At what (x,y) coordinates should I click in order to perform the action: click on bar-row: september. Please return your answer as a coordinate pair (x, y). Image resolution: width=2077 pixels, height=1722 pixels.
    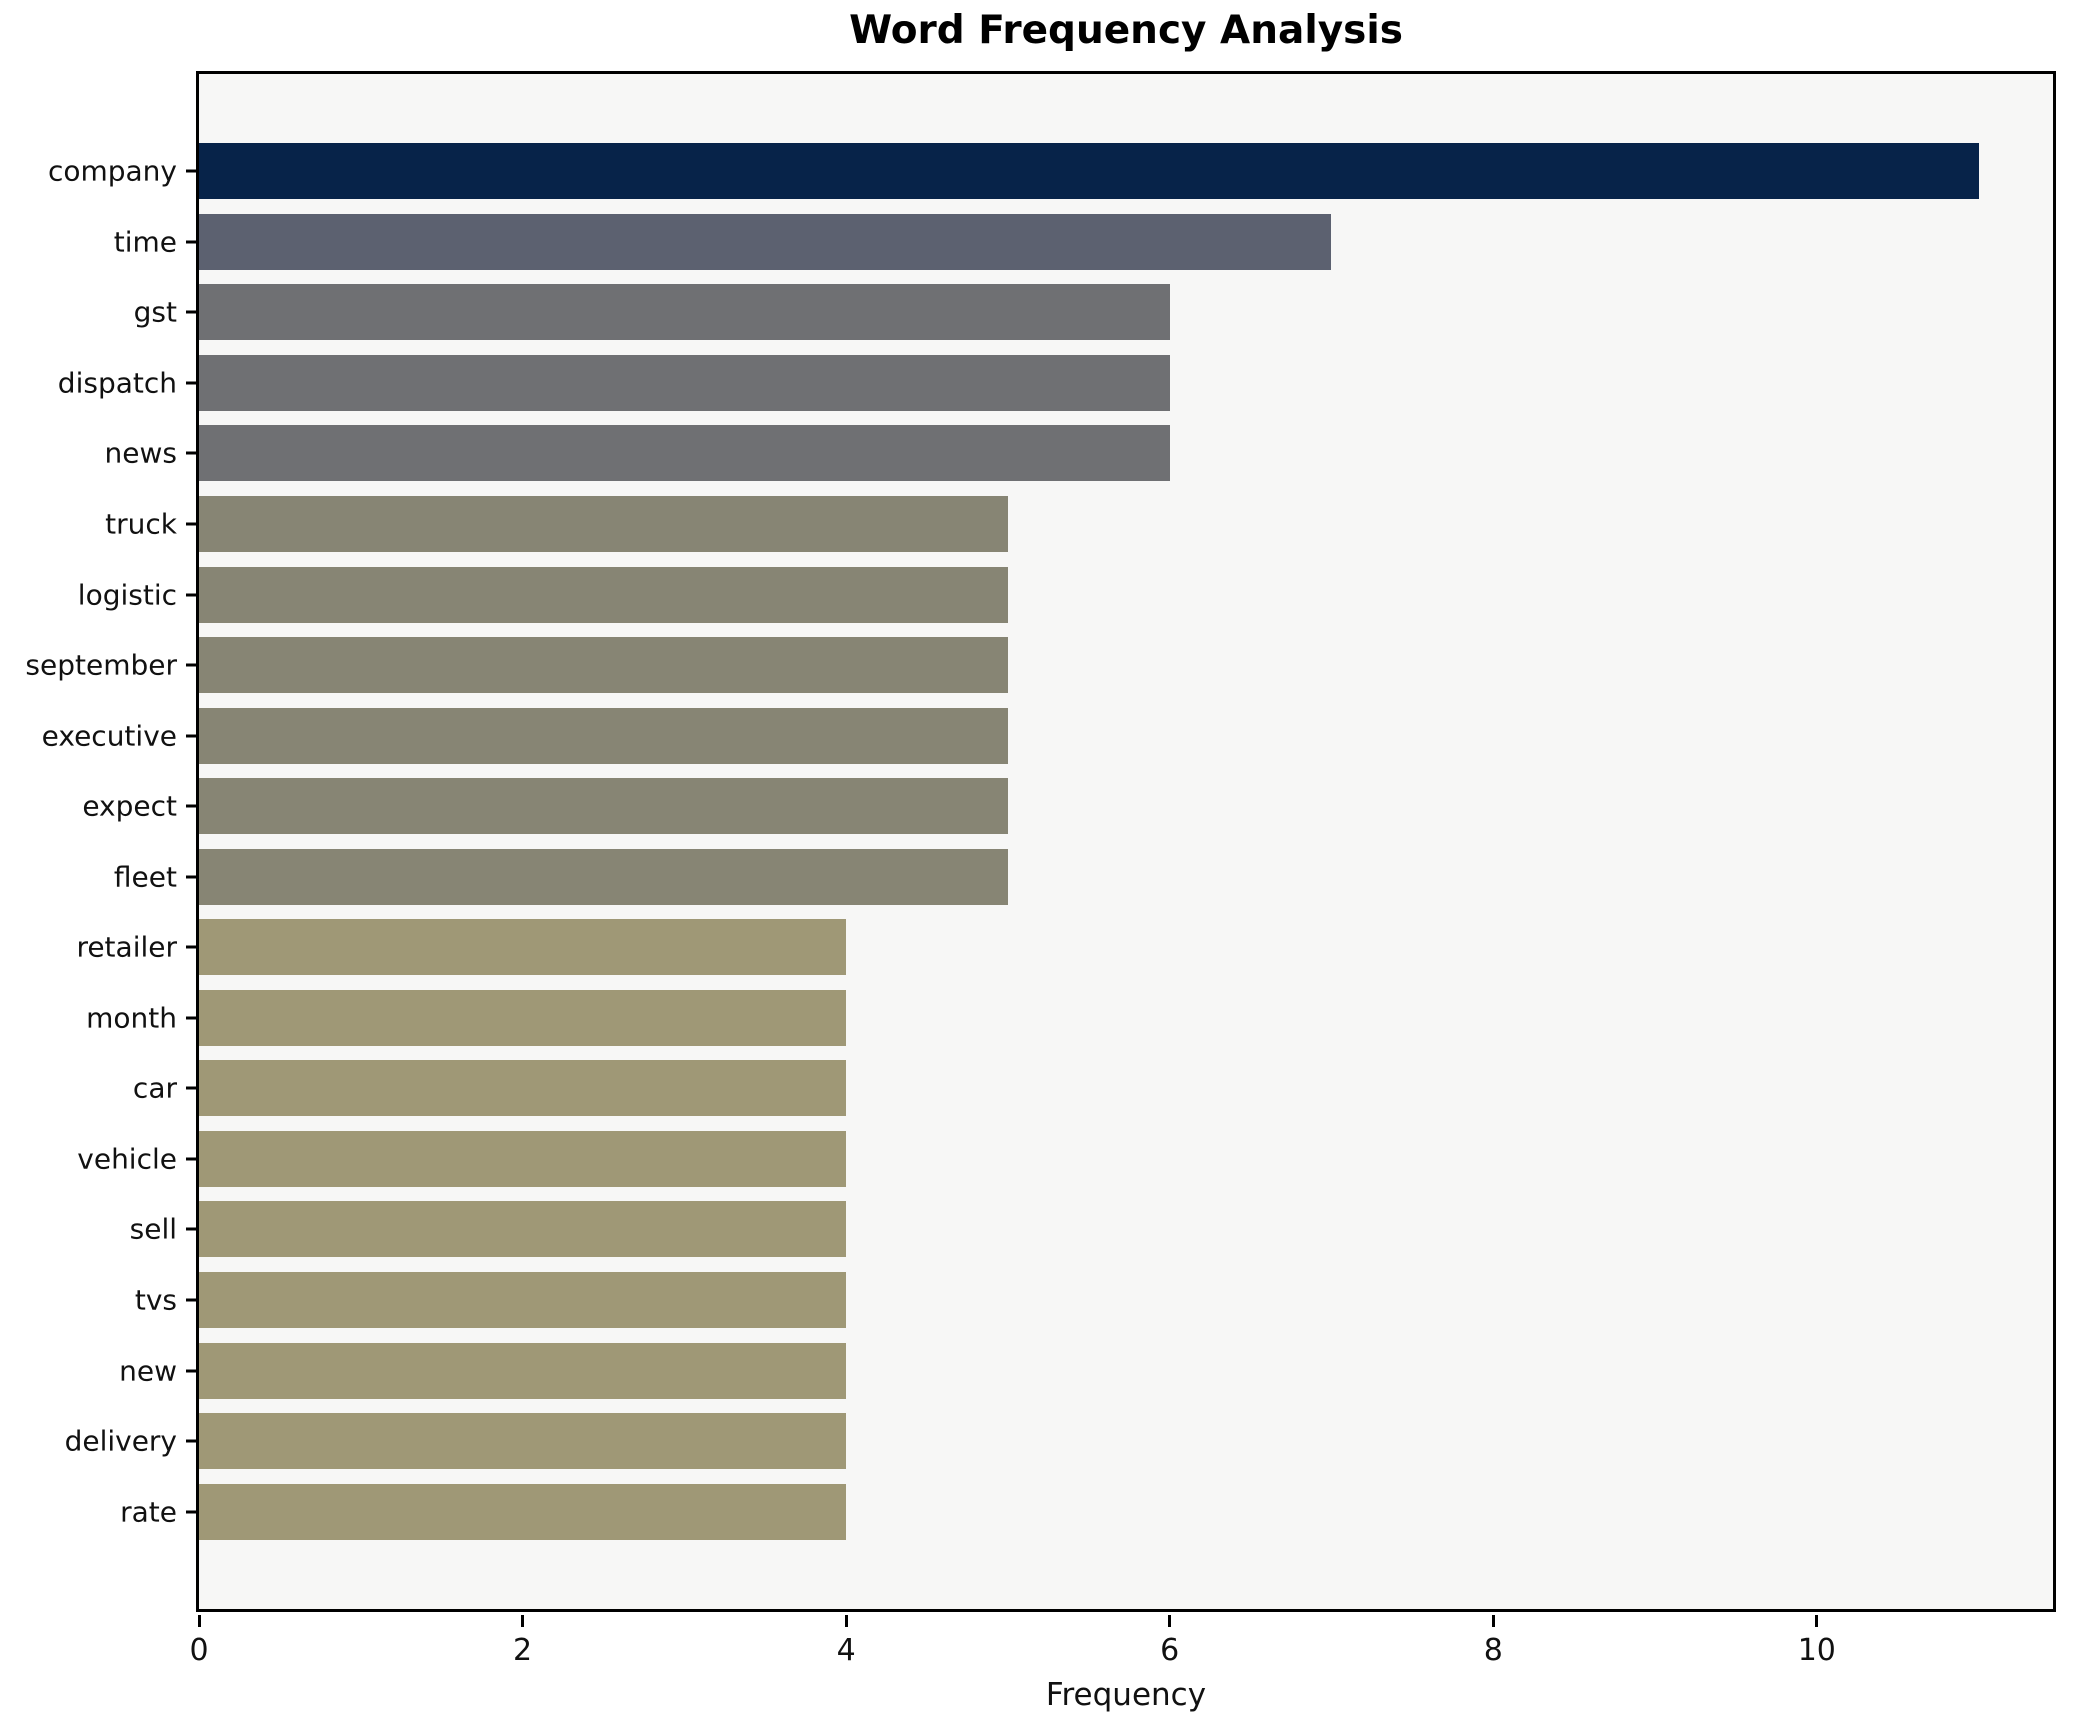
    Looking at the image, I should click on (1039, 665).